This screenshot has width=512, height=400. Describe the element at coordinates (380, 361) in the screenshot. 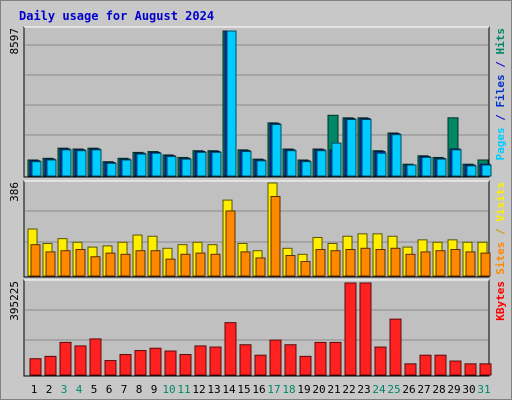

I see `bar-bottom-series0-day24` at that location.